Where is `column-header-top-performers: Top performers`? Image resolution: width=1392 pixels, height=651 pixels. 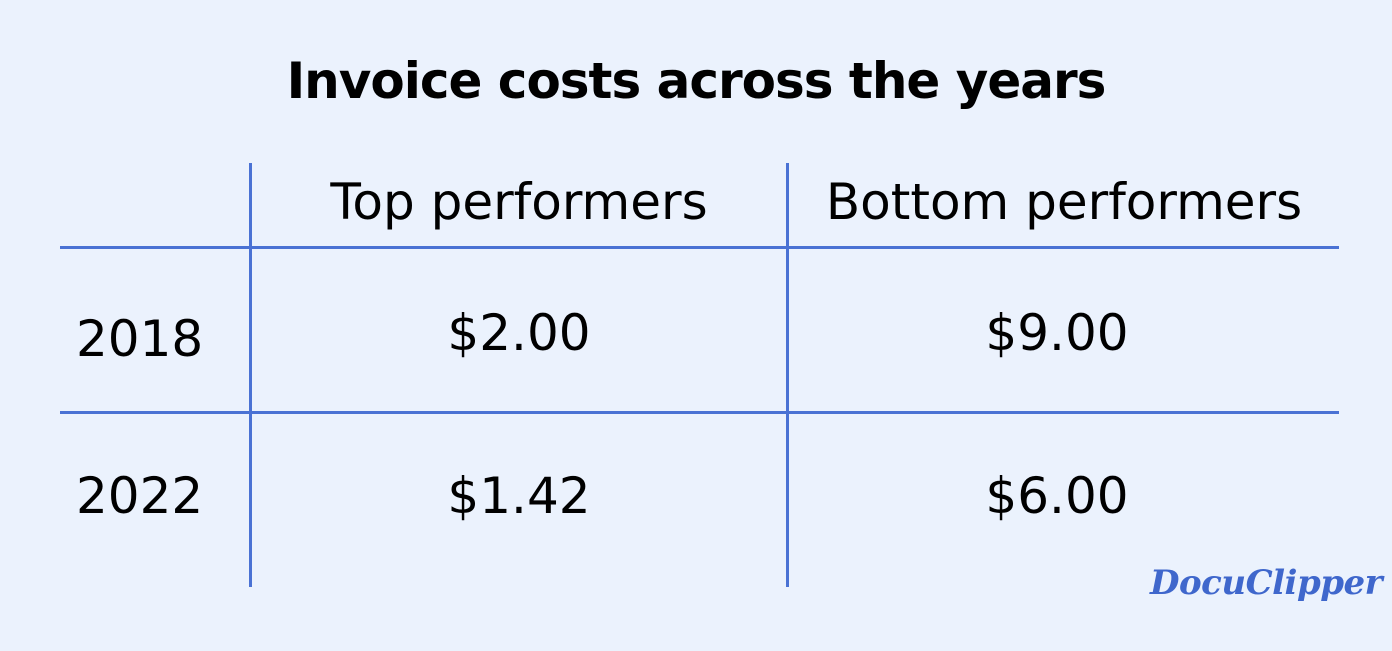
column-header-top-performers: Top performers is located at coordinates (519, 202).